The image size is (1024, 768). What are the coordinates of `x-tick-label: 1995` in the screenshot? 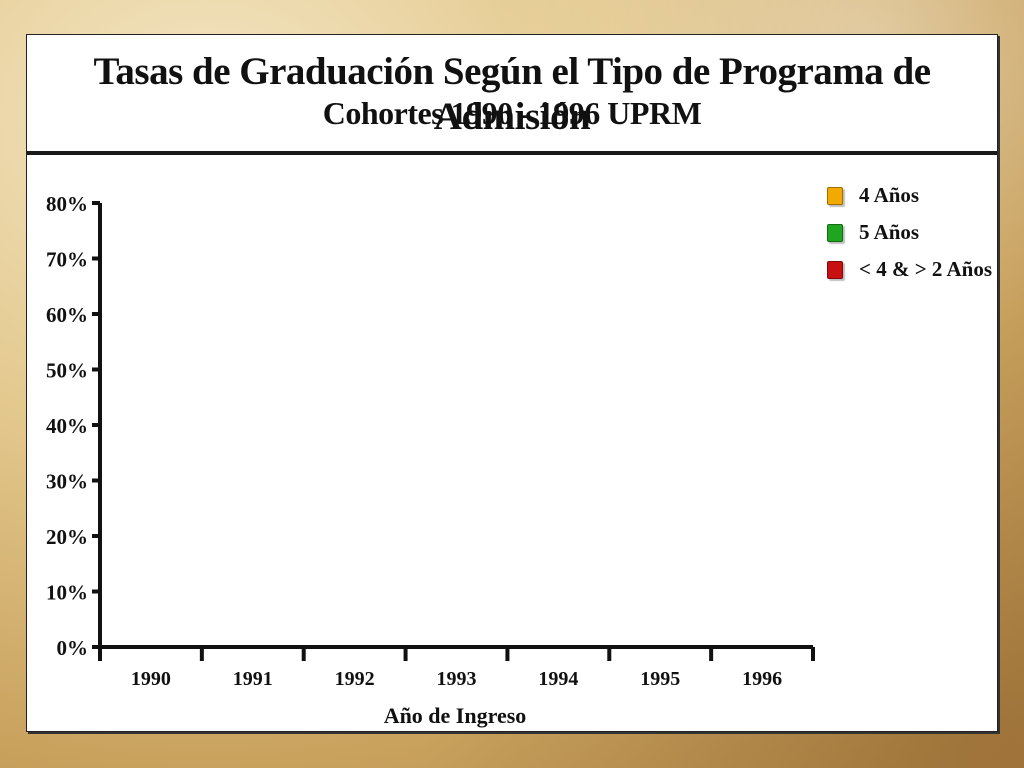 It's located at (660, 679).